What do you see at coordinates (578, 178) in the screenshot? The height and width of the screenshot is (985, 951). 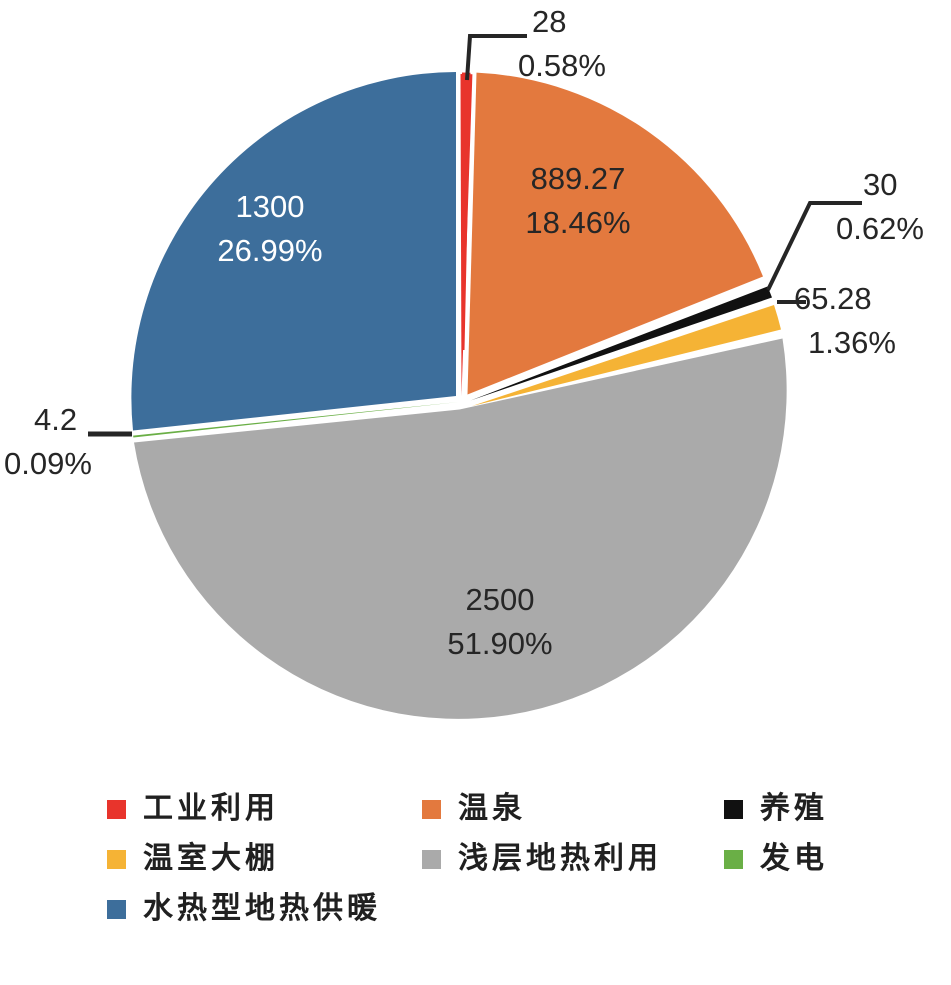 I see `slice-value-hot-spring: 889.27` at bounding box center [578, 178].